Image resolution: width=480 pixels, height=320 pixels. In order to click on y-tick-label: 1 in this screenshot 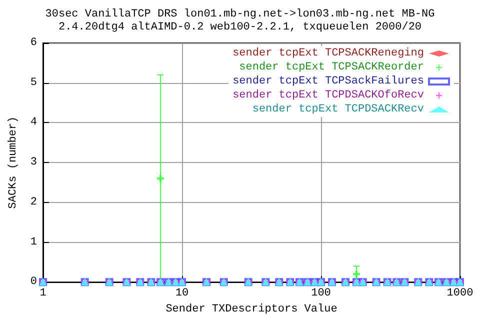, I will do `click(34, 242)`.